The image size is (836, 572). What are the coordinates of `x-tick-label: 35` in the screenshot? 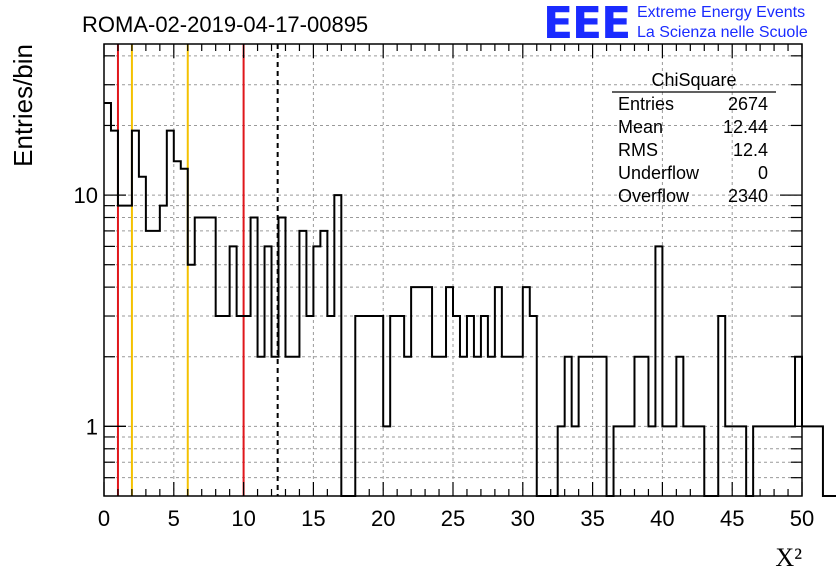 It's located at (592, 518).